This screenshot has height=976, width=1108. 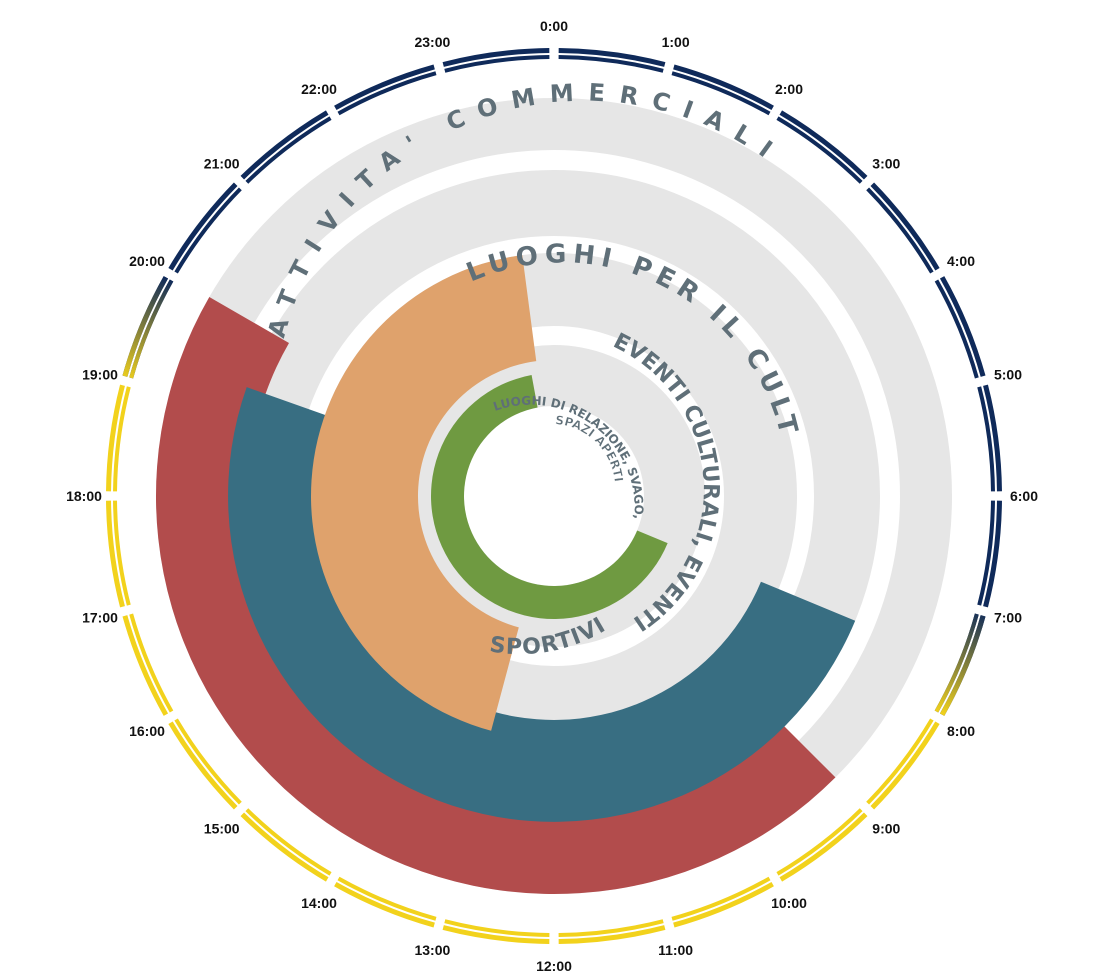 What do you see at coordinates (100, 618) in the screenshot?
I see `hour-label-17: 17:00` at bounding box center [100, 618].